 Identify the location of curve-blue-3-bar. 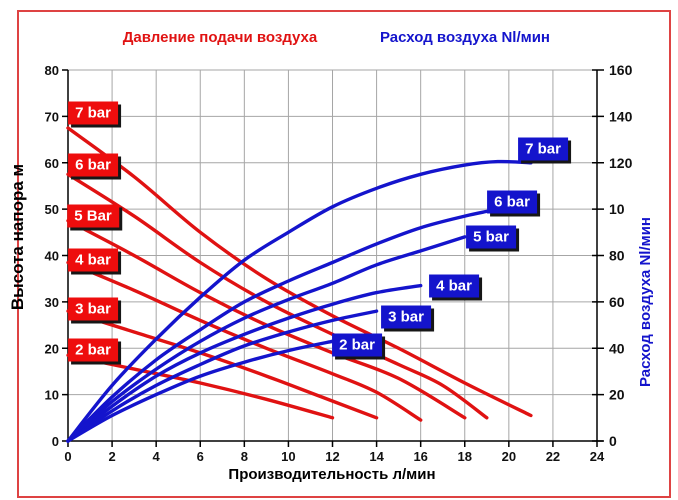
(222, 376).